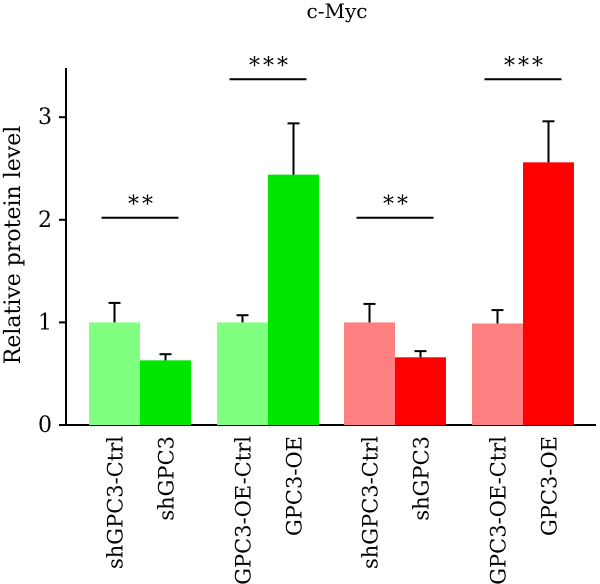  What do you see at coordinates (45, 425) in the screenshot?
I see `y-tick-label: 0` at bounding box center [45, 425].